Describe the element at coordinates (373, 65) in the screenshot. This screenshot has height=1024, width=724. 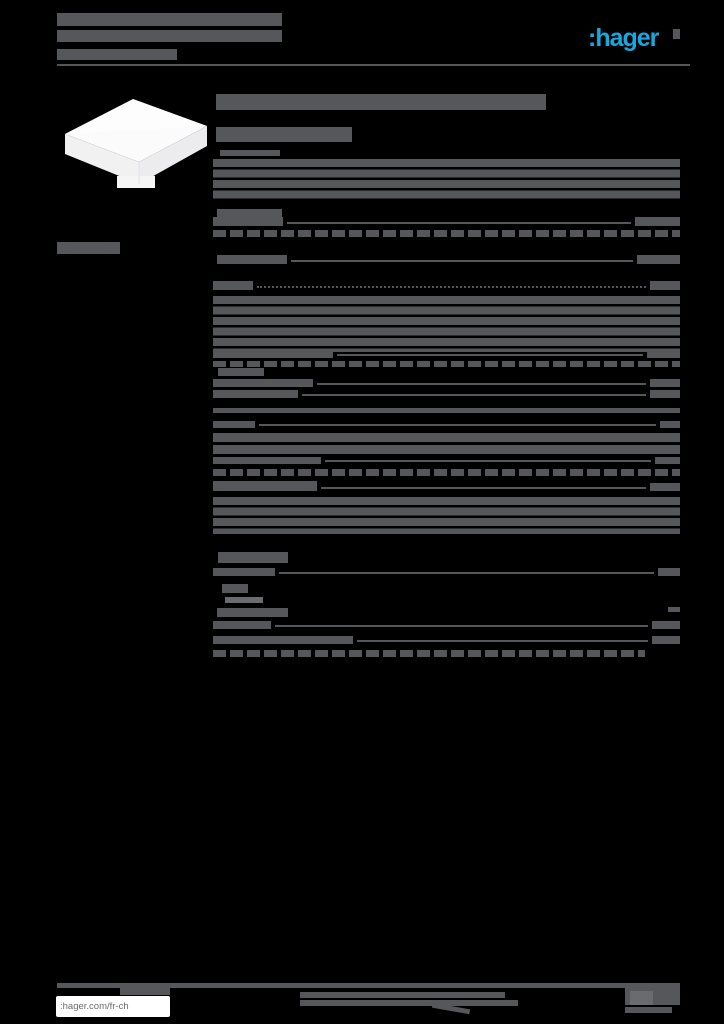
I see `header-divider` at that location.